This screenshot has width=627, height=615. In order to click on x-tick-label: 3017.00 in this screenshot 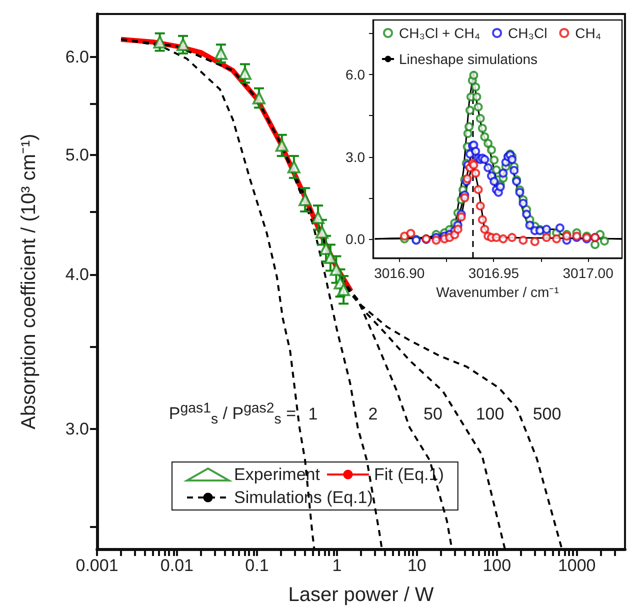, I will do `click(588, 273)`.